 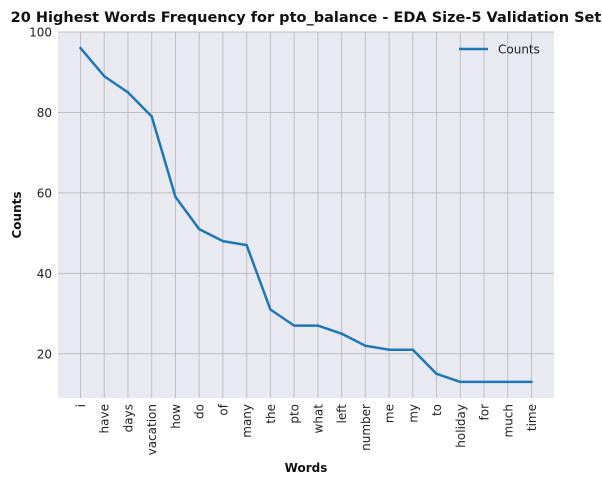 I want to click on x-tick-label: pto, so click(x=295, y=414).